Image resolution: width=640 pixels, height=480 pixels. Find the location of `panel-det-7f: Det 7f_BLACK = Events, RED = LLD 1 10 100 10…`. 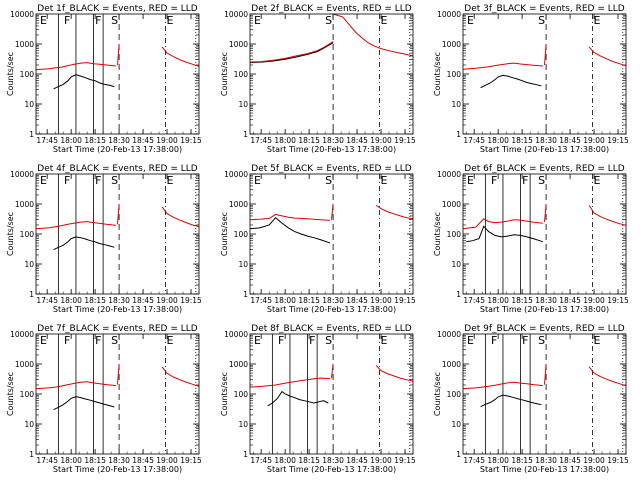

panel-det-7f: Det 7f_BLACK = Events, RED = LLD 1 10 100 10… is located at coordinates (104, 399).